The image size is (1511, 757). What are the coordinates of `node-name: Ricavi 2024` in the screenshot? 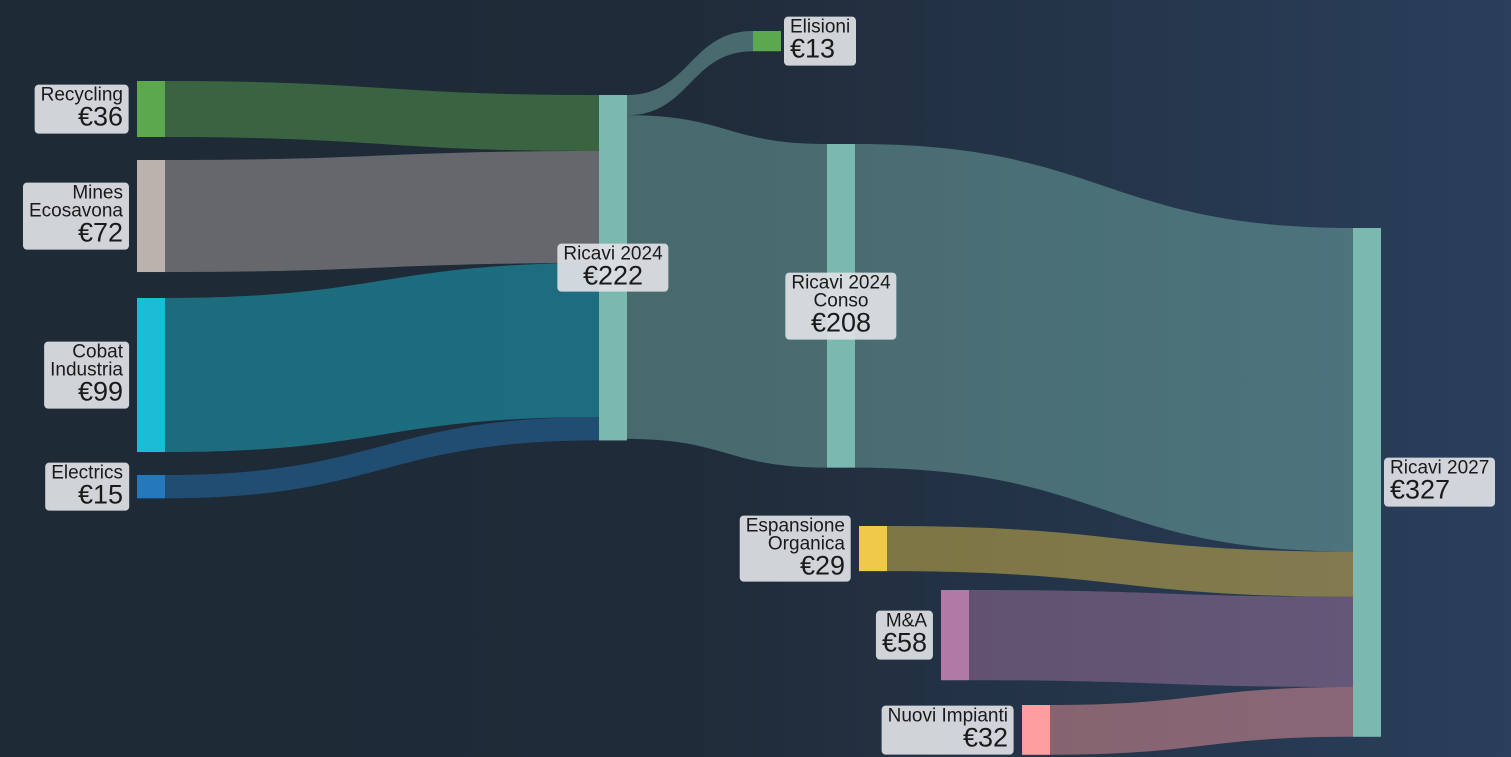 It's located at (613, 254).